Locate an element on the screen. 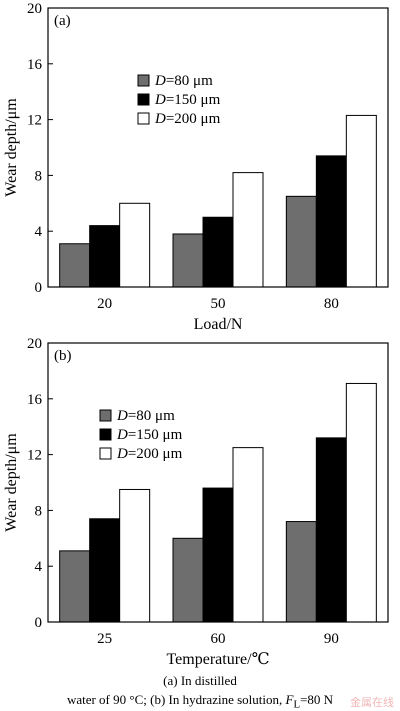 This screenshot has width=400, height=711. panel-label: (b) is located at coordinates (63, 356).